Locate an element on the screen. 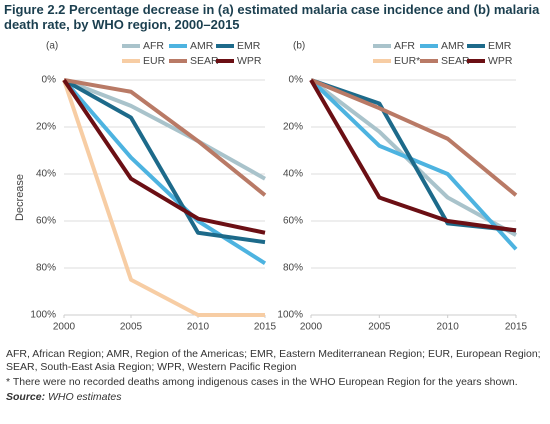 The width and height of the screenshot is (550, 424). legend-label: EUR* is located at coordinates (407, 61).